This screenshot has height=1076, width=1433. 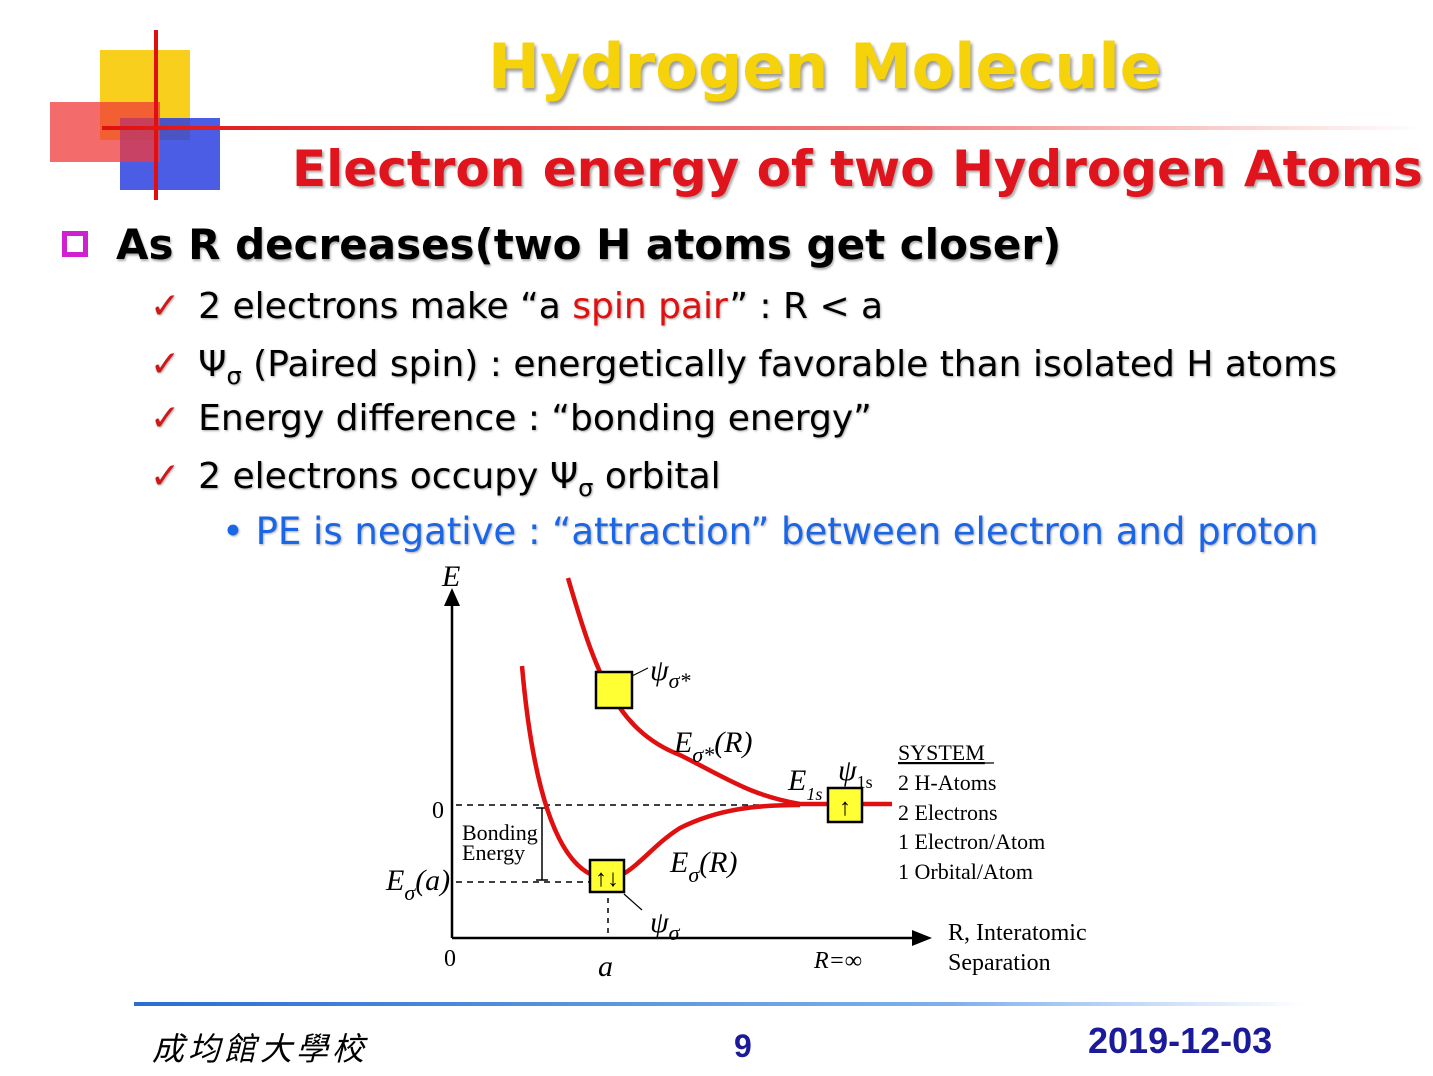 I want to click on system-line-electron-per-atom: 1 Electron/Atom, so click(x=971, y=841).